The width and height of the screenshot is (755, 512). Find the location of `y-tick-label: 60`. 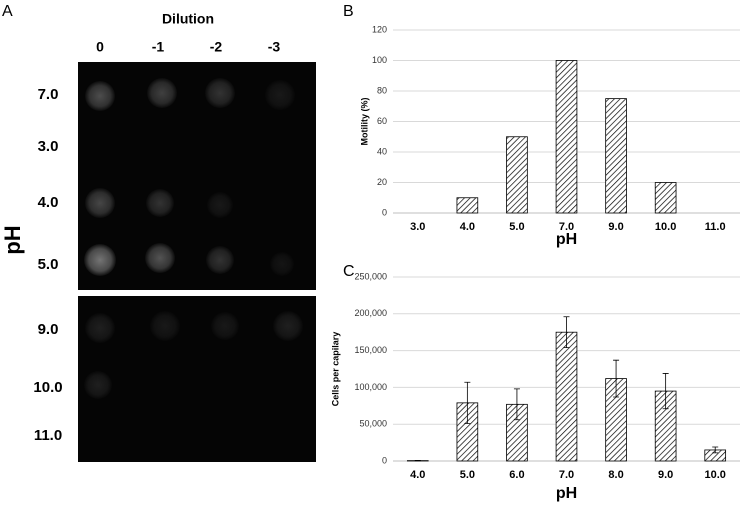

y-tick-label: 60 is located at coordinates (382, 121).